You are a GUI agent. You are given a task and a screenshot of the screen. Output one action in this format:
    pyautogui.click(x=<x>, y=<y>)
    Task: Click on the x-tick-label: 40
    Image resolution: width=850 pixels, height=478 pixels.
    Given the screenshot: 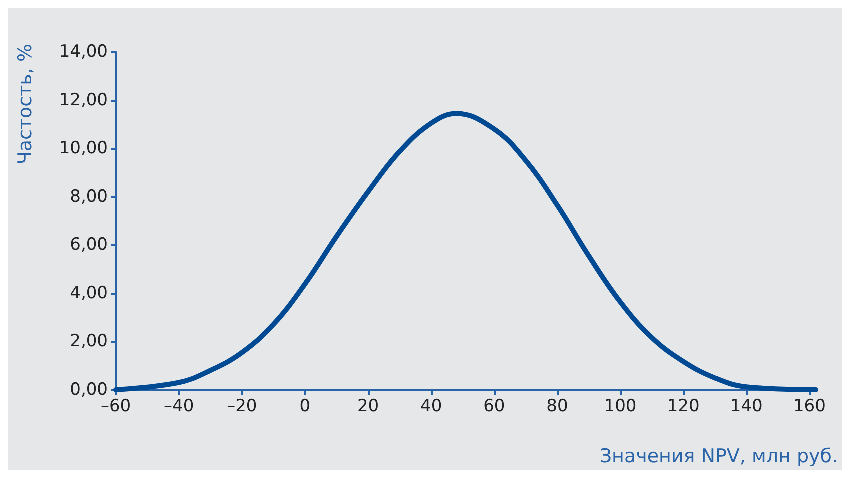 What is the action you would take?
    pyautogui.click(x=431, y=406)
    